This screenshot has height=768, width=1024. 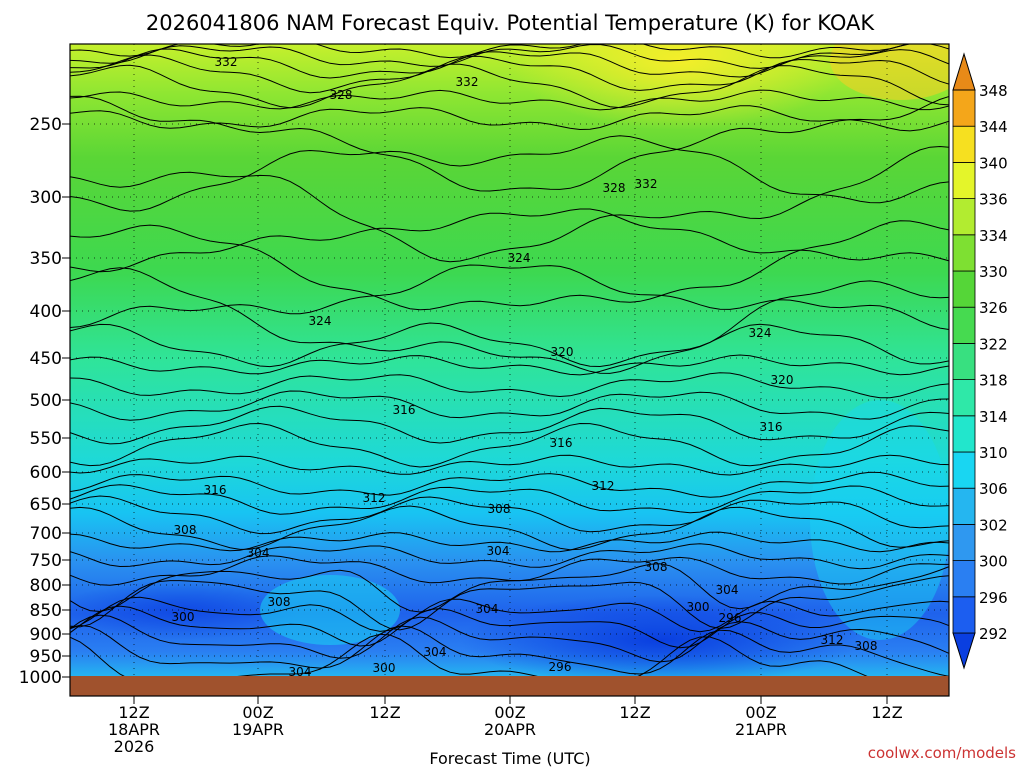 What do you see at coordinates (993, 272) in the screenshot?
I see `colorbar-label: 330` at bounding box center [993, 272].